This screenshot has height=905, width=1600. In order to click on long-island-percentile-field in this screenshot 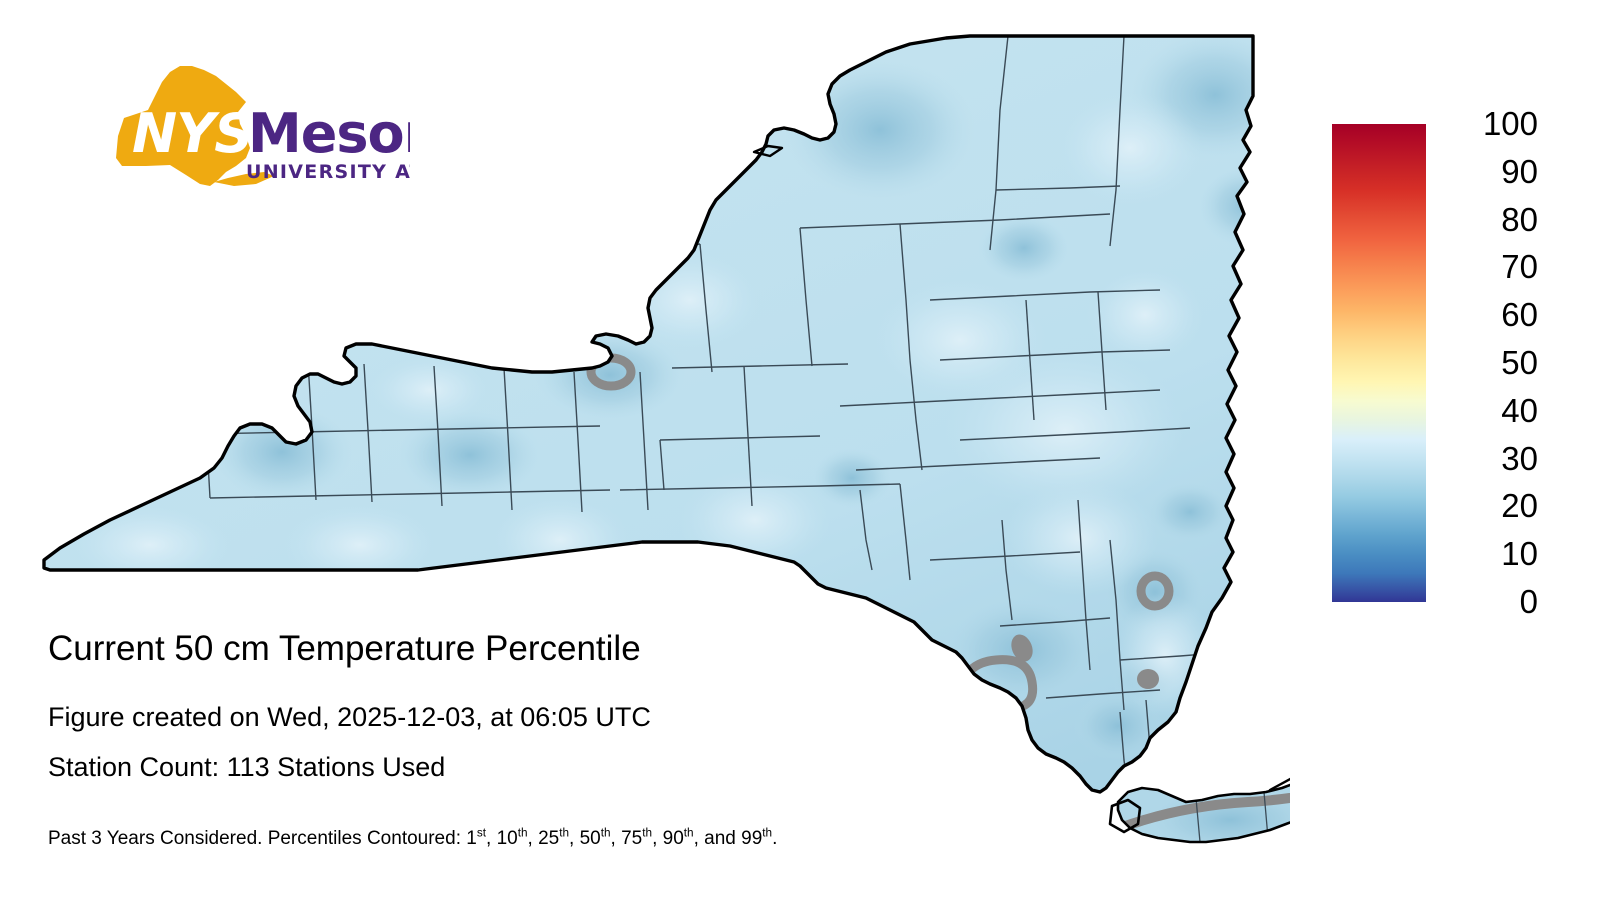, I will do `click(1284, 801)`.